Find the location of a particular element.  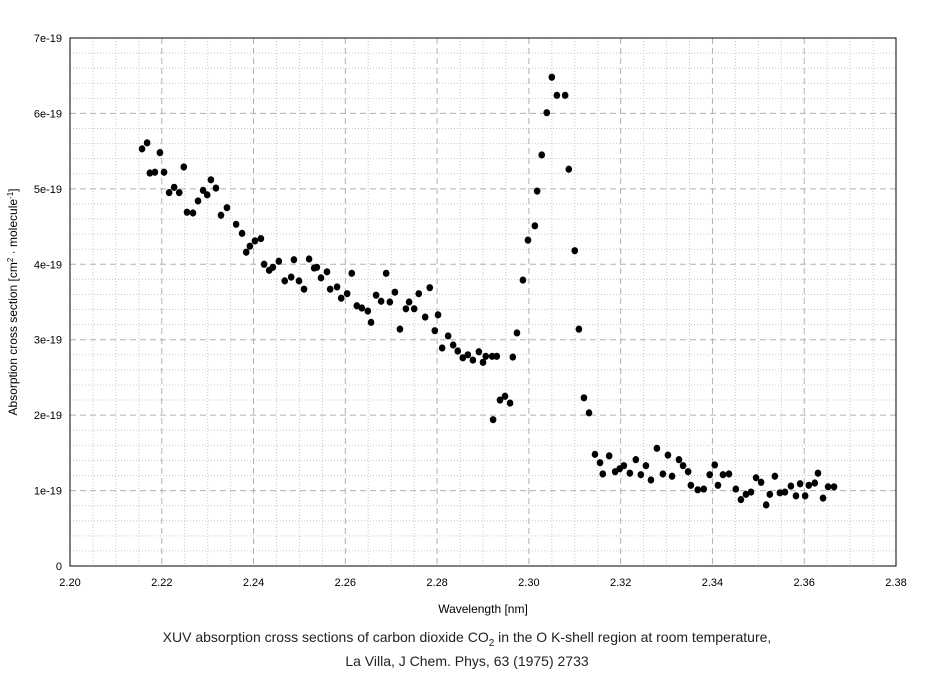

y-label-superscript: -1 is located at coordinates (10, 195).